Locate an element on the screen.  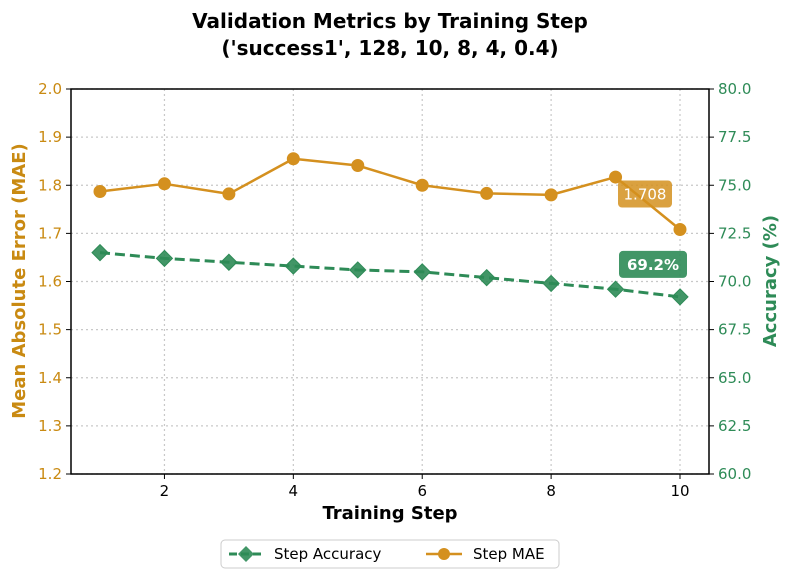
y-left-tick-label: 1.3 is located at coordinates (50, 426).